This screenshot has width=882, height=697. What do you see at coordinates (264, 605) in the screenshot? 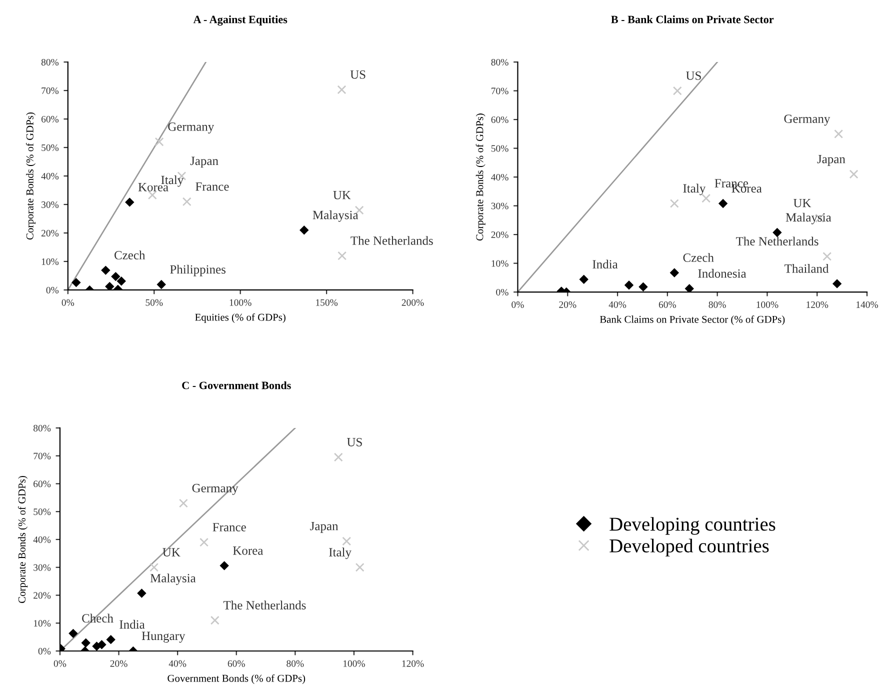
I see `annotation: The Netherlands` at bounding box center [264, 605].